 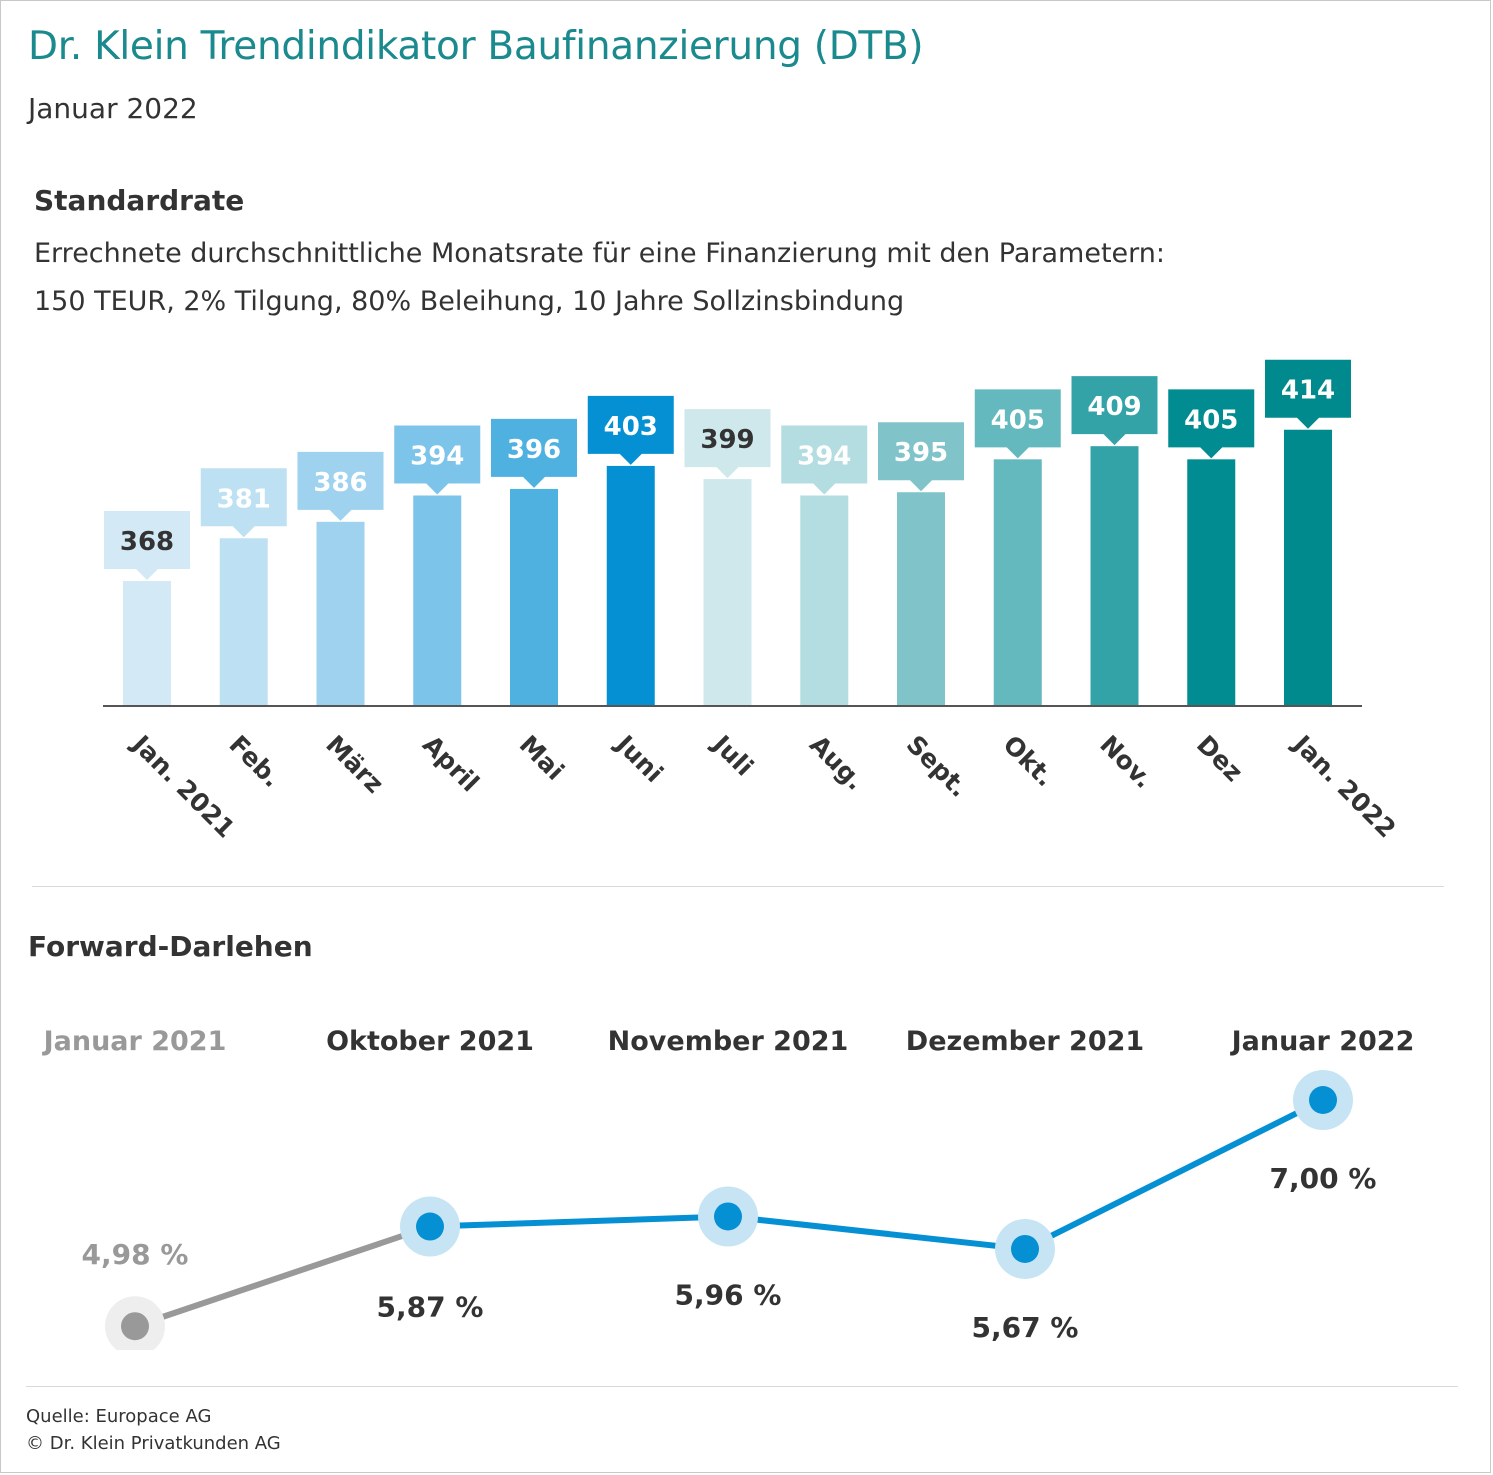 What do you see at coordinates (728, 1041) in the screenshot?
I see `category-label: November 2021` at bounding box center [728, 1041].